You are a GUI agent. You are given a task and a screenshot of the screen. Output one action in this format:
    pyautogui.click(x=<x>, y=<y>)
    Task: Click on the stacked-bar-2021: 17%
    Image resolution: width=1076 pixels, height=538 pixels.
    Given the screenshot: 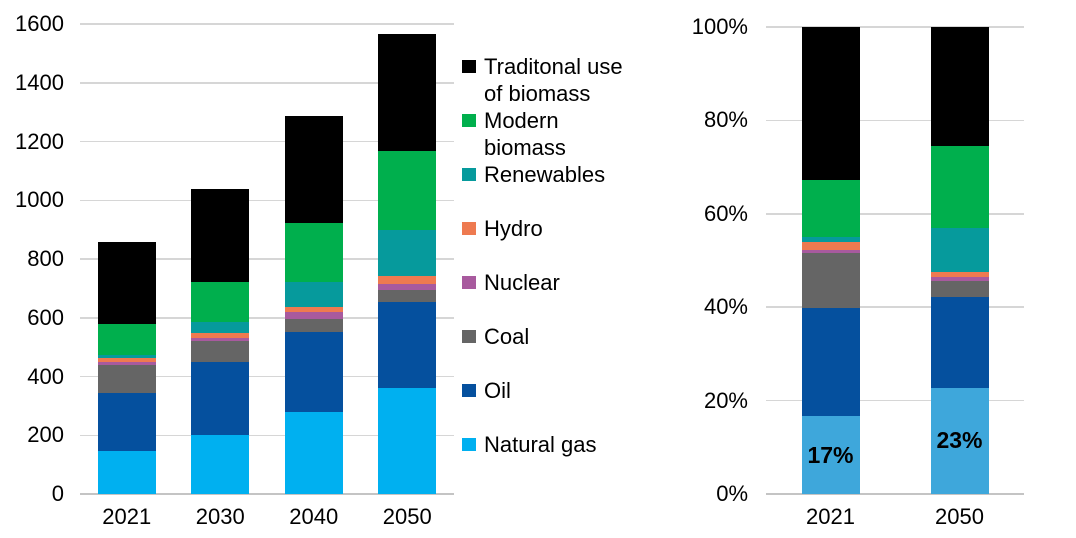 What is the action you would take?
    pyautogui.click(x=830, y=260)
    